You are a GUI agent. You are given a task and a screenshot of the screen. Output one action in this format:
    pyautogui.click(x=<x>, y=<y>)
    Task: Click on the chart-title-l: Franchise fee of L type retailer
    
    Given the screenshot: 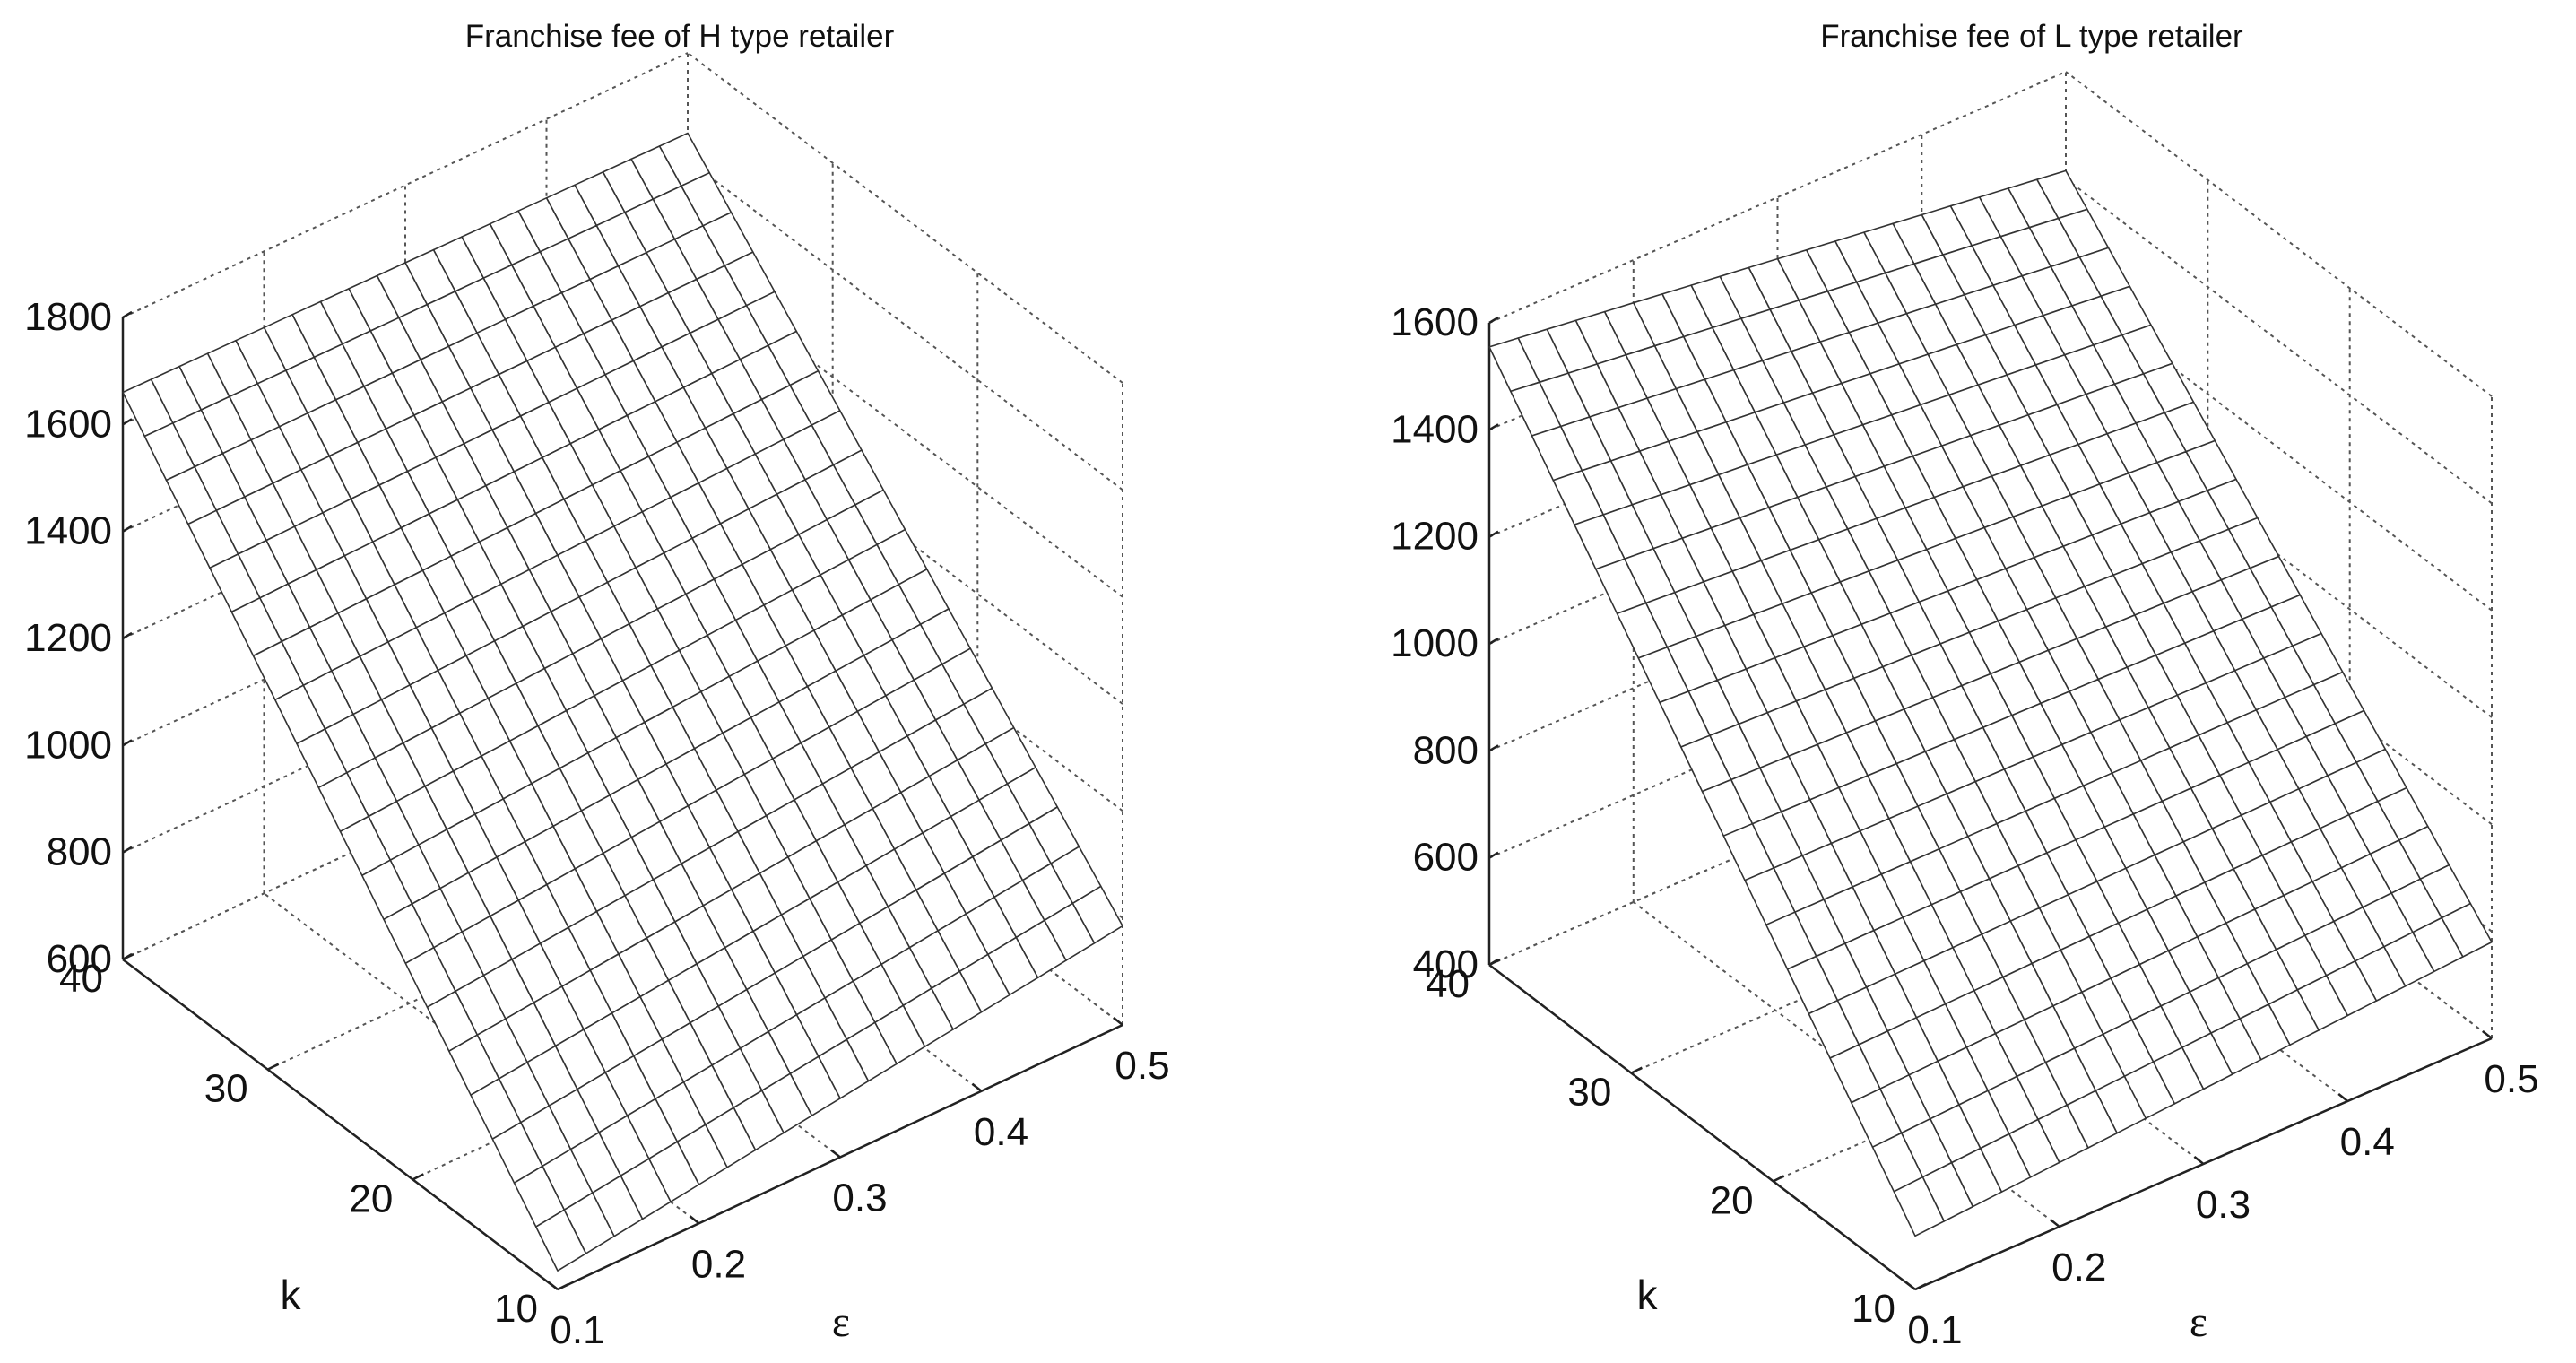 What is the action you would take?
    pyautogui.click(x=2031, y=37)
    